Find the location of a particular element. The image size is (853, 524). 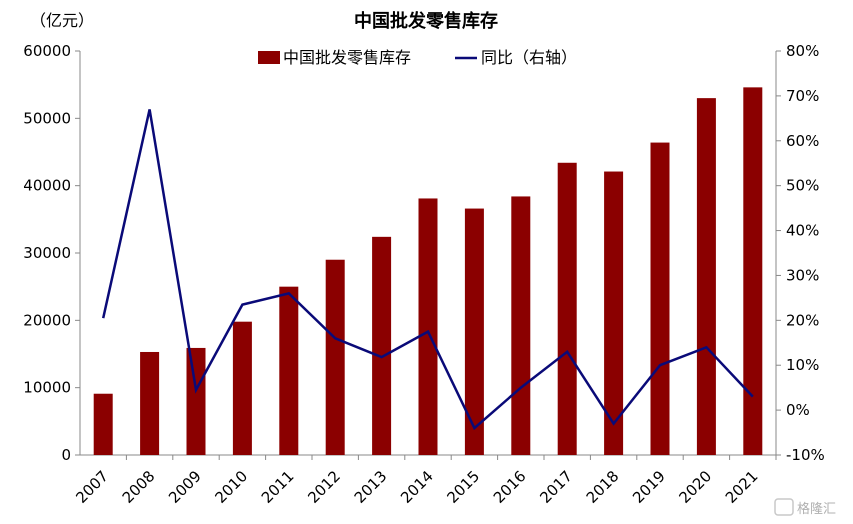

x-tick-label: 2007 is located at coordinates (92, 487).